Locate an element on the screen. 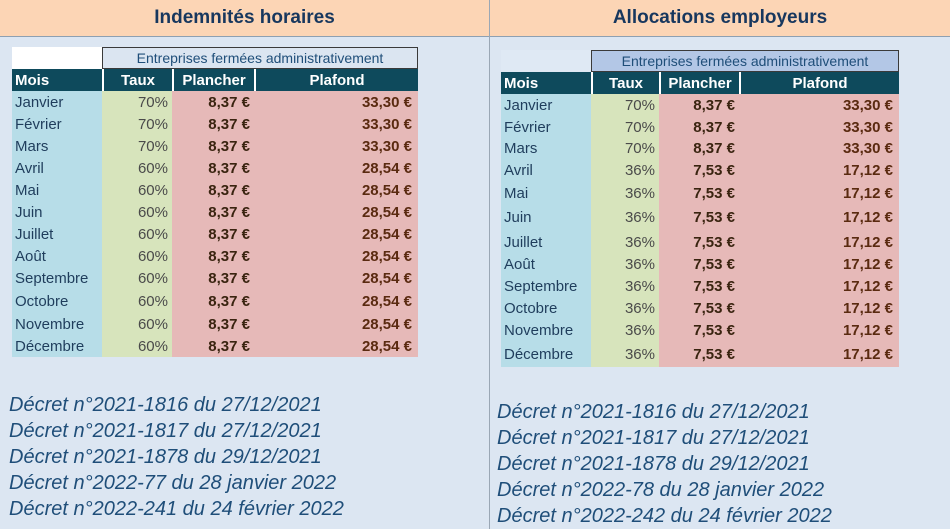 Image resolution: width=950 pixels, height=529 pixels. table-row: Mai 60% 8,37 €28,54 € is located at coordinates (215, 190).